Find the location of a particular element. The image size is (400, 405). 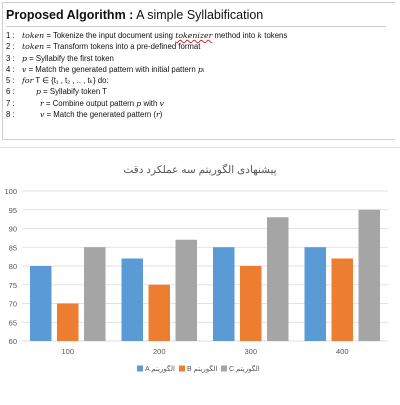

line-text: = Syllabify token T is located at coordinates (74, 92).